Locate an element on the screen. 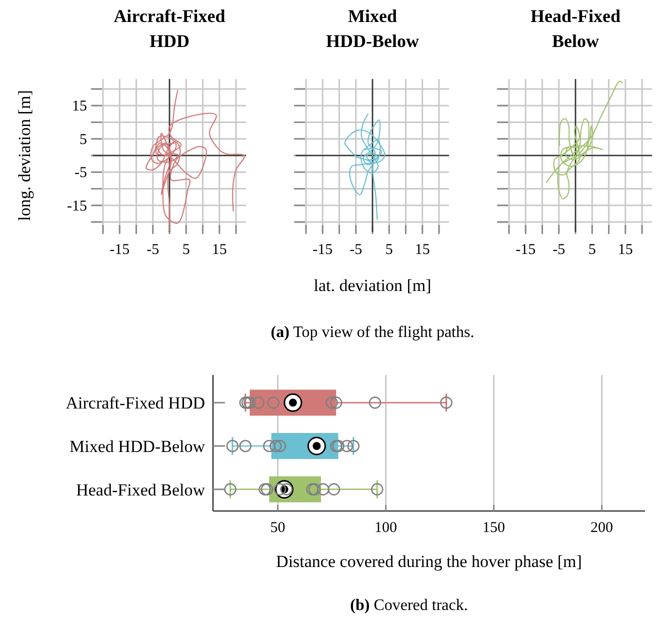 This screenshot has width=659, height=626. y-tick-label: Aircraft-Fixed HDD is located at coordinates (135, 403).